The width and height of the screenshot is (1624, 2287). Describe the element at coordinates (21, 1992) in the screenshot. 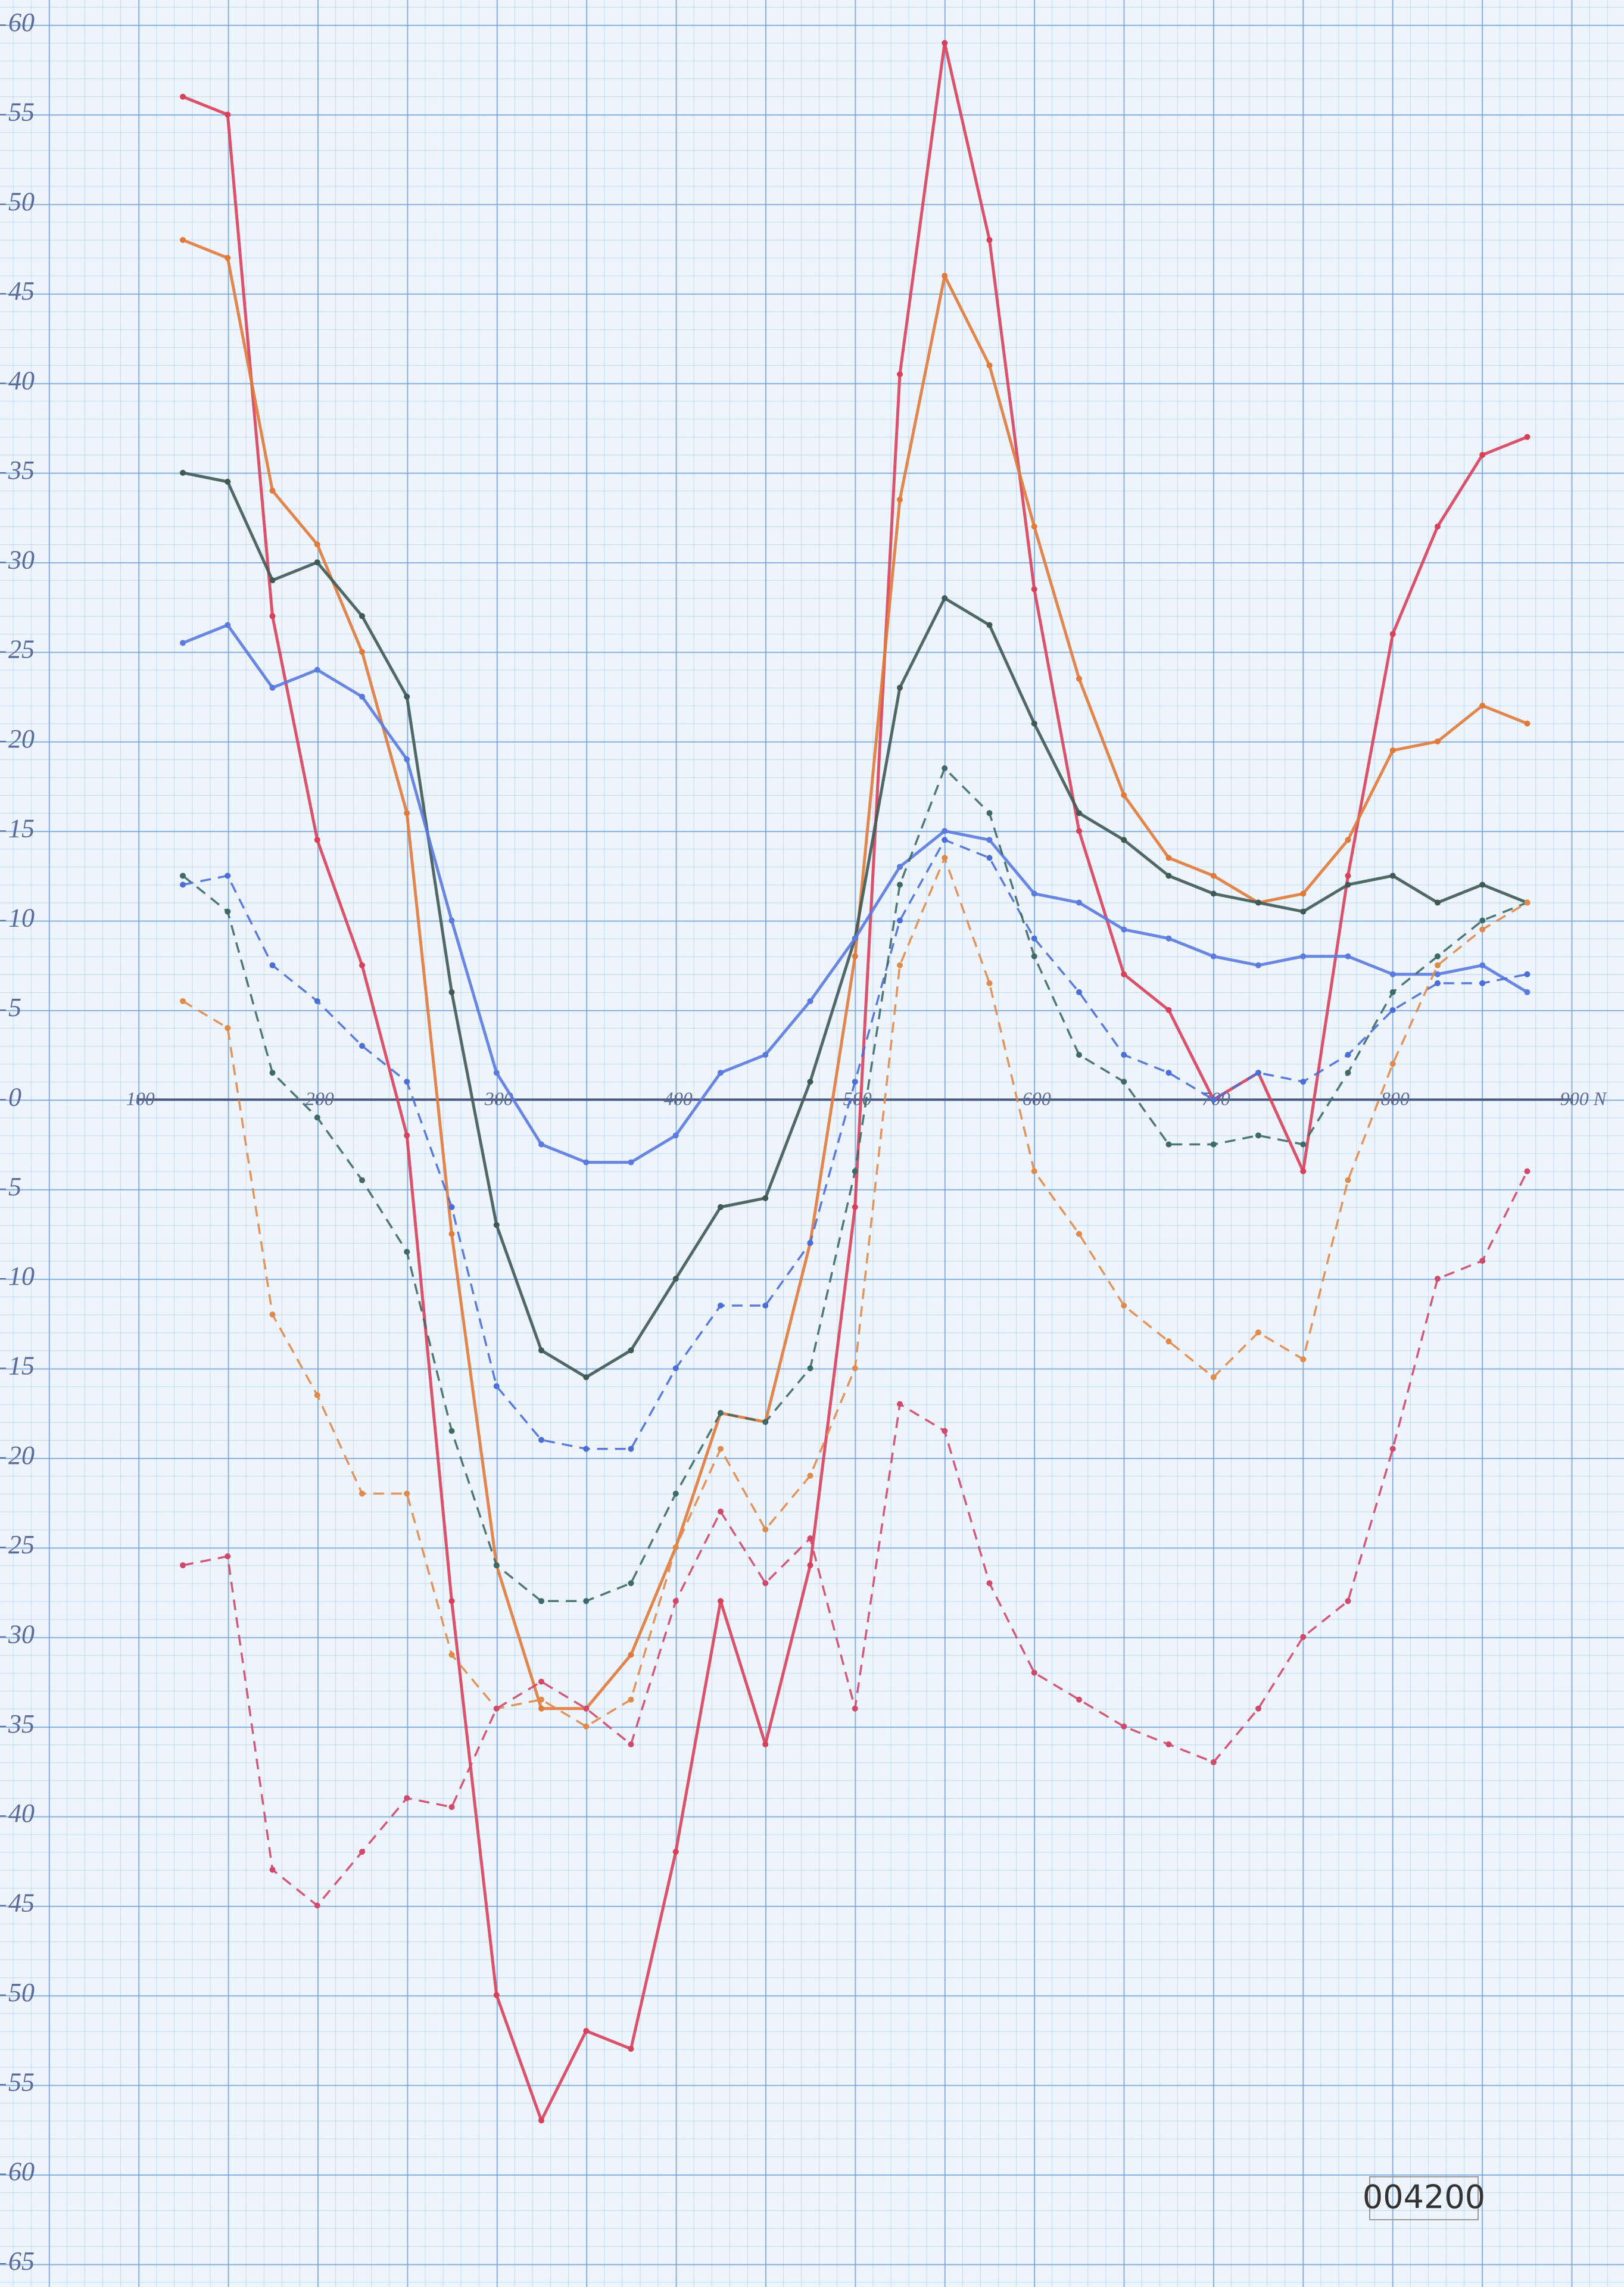

I see `y-tick-label: 50` at that location.